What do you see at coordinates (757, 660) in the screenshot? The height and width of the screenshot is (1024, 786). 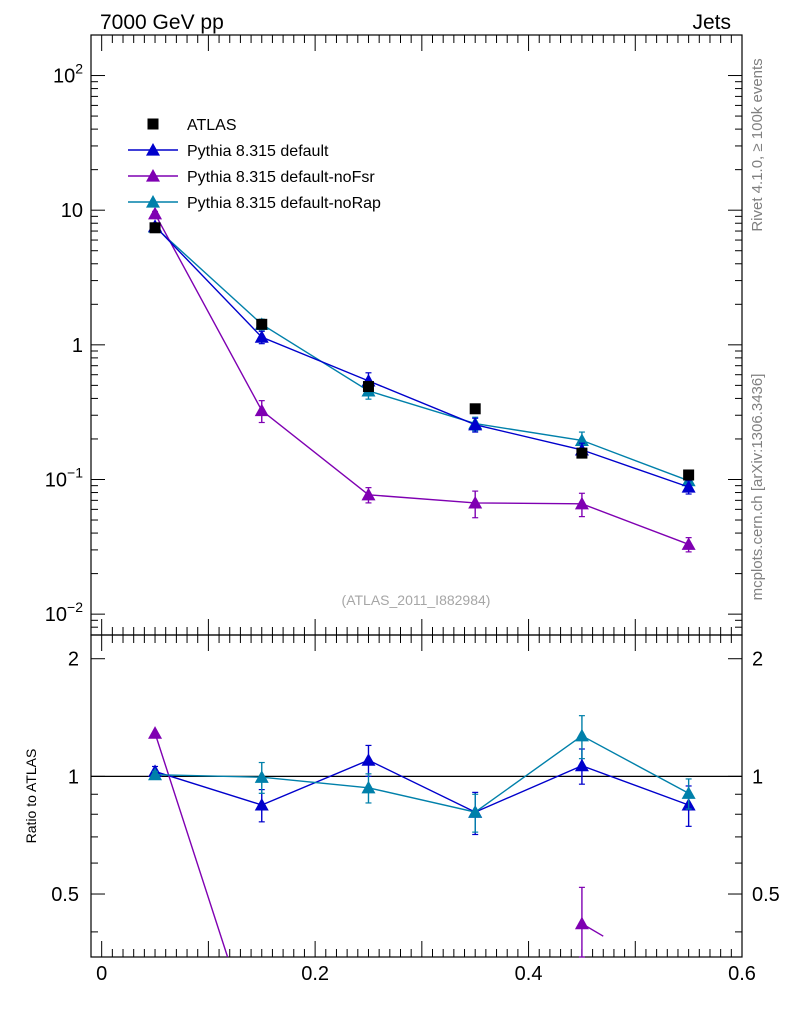 I see `ratio-y-tick-label-right: 2` at bounding box center [757, 660].